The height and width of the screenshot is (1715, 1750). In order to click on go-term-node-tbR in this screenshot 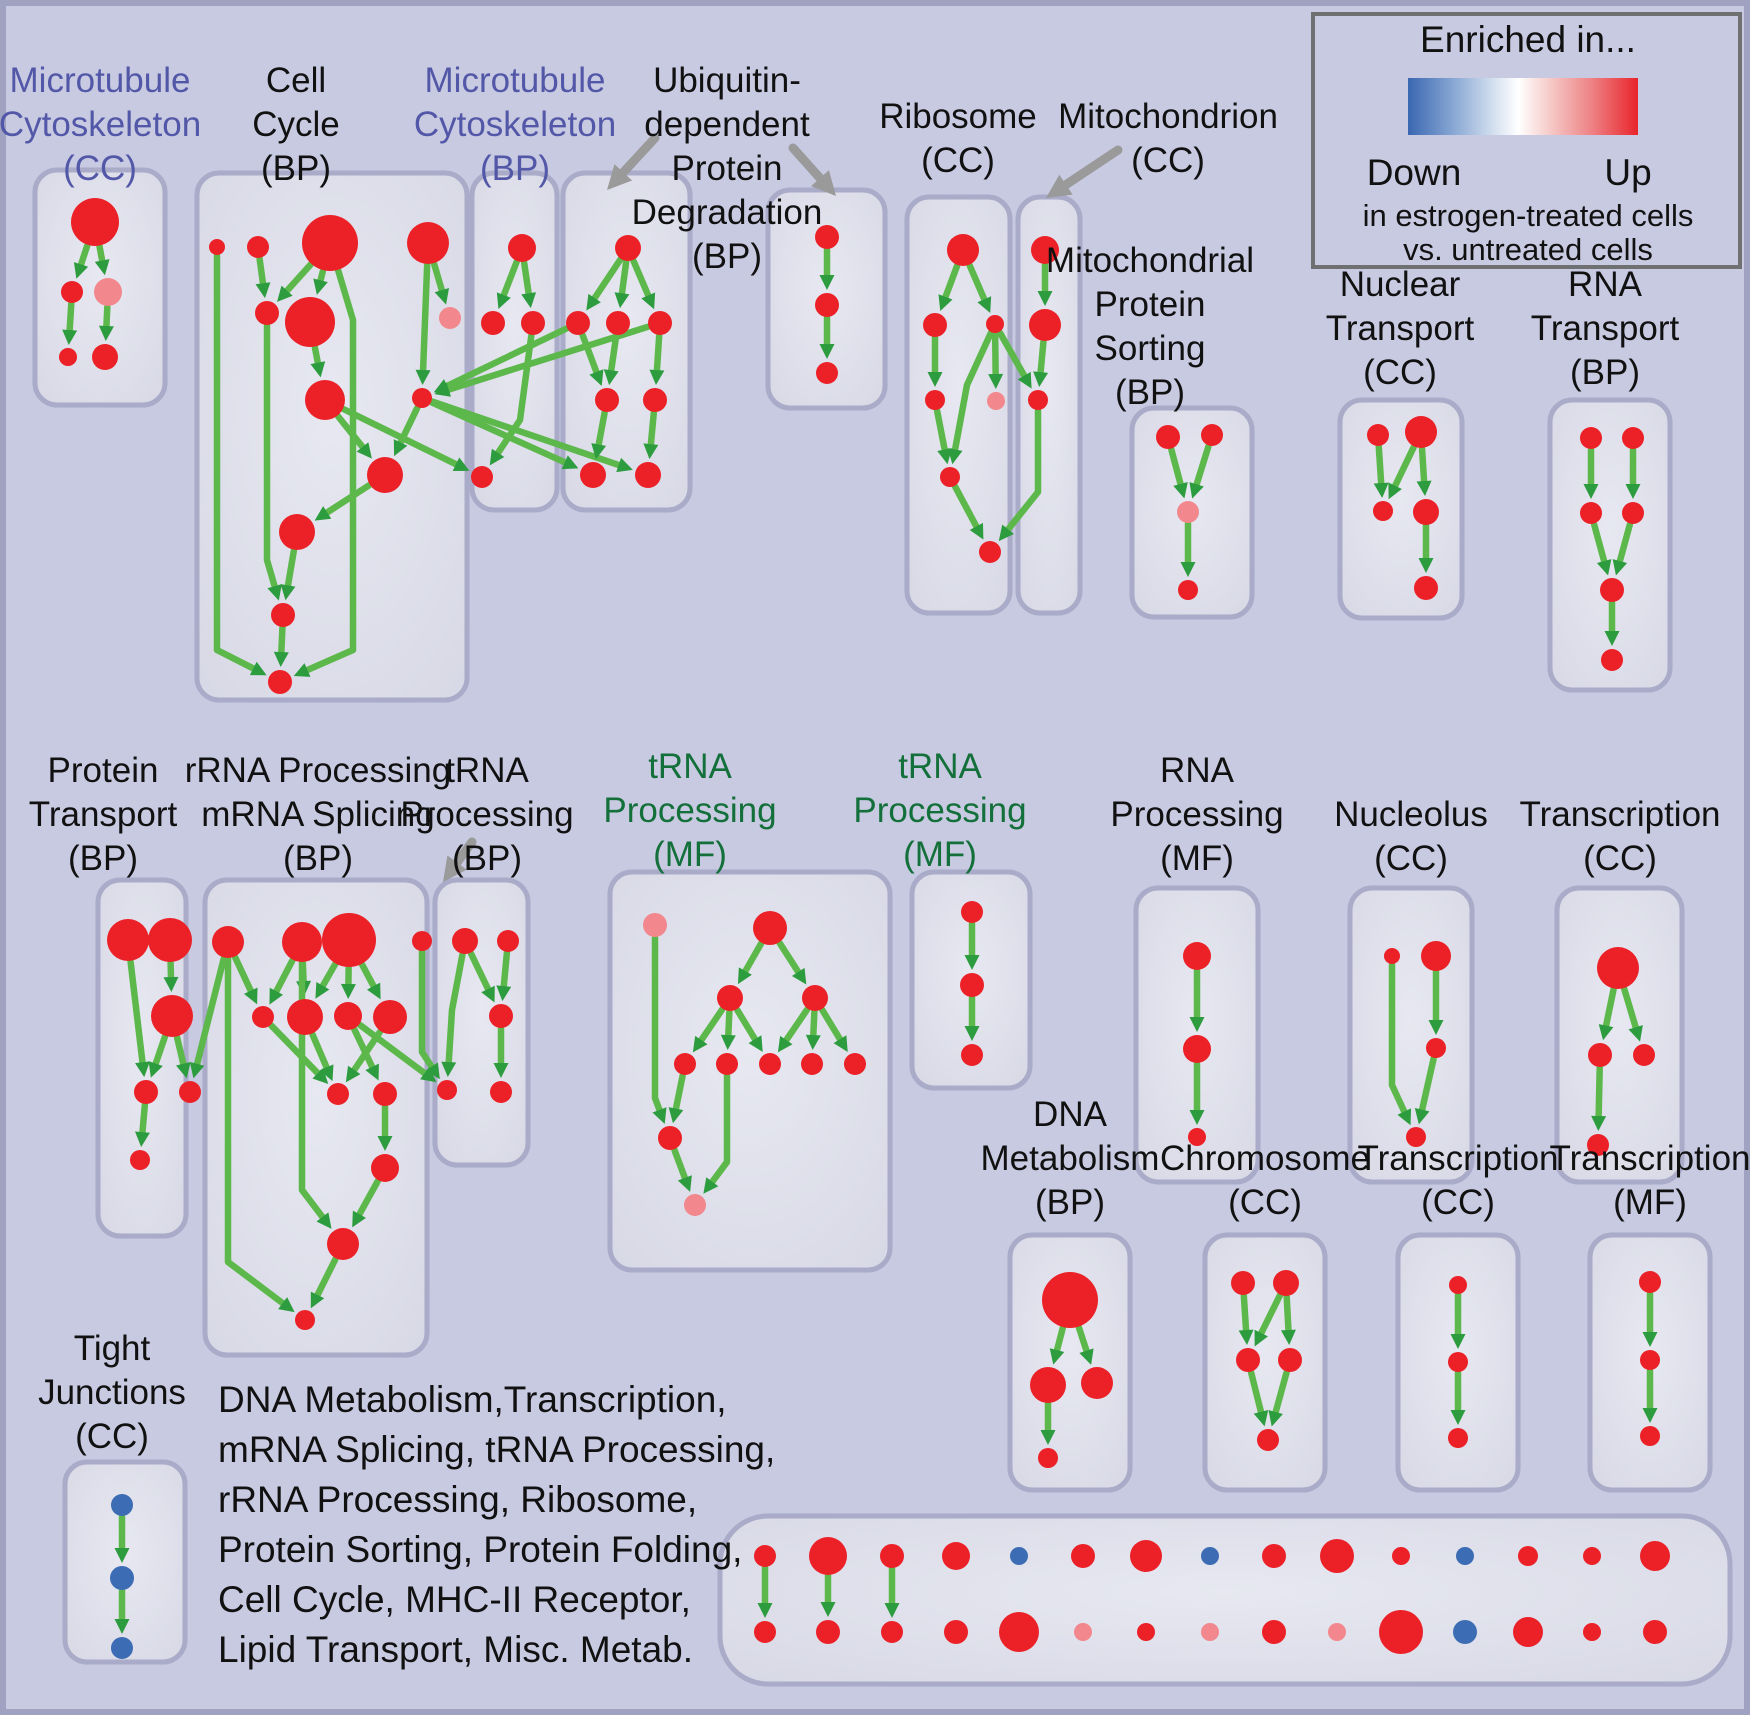, I will do `click(501, 1092)`.